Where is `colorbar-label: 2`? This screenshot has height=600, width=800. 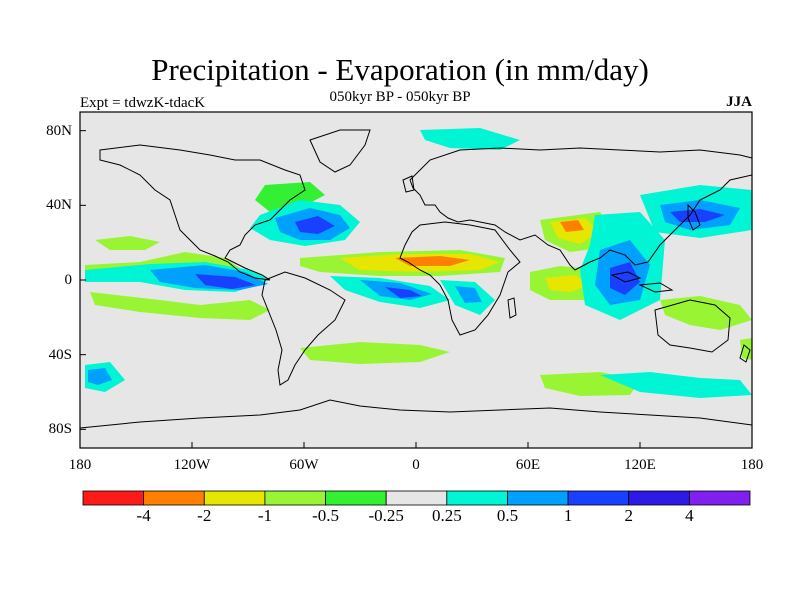
colorbar-label: 2 is located at coordinates (628, 515).